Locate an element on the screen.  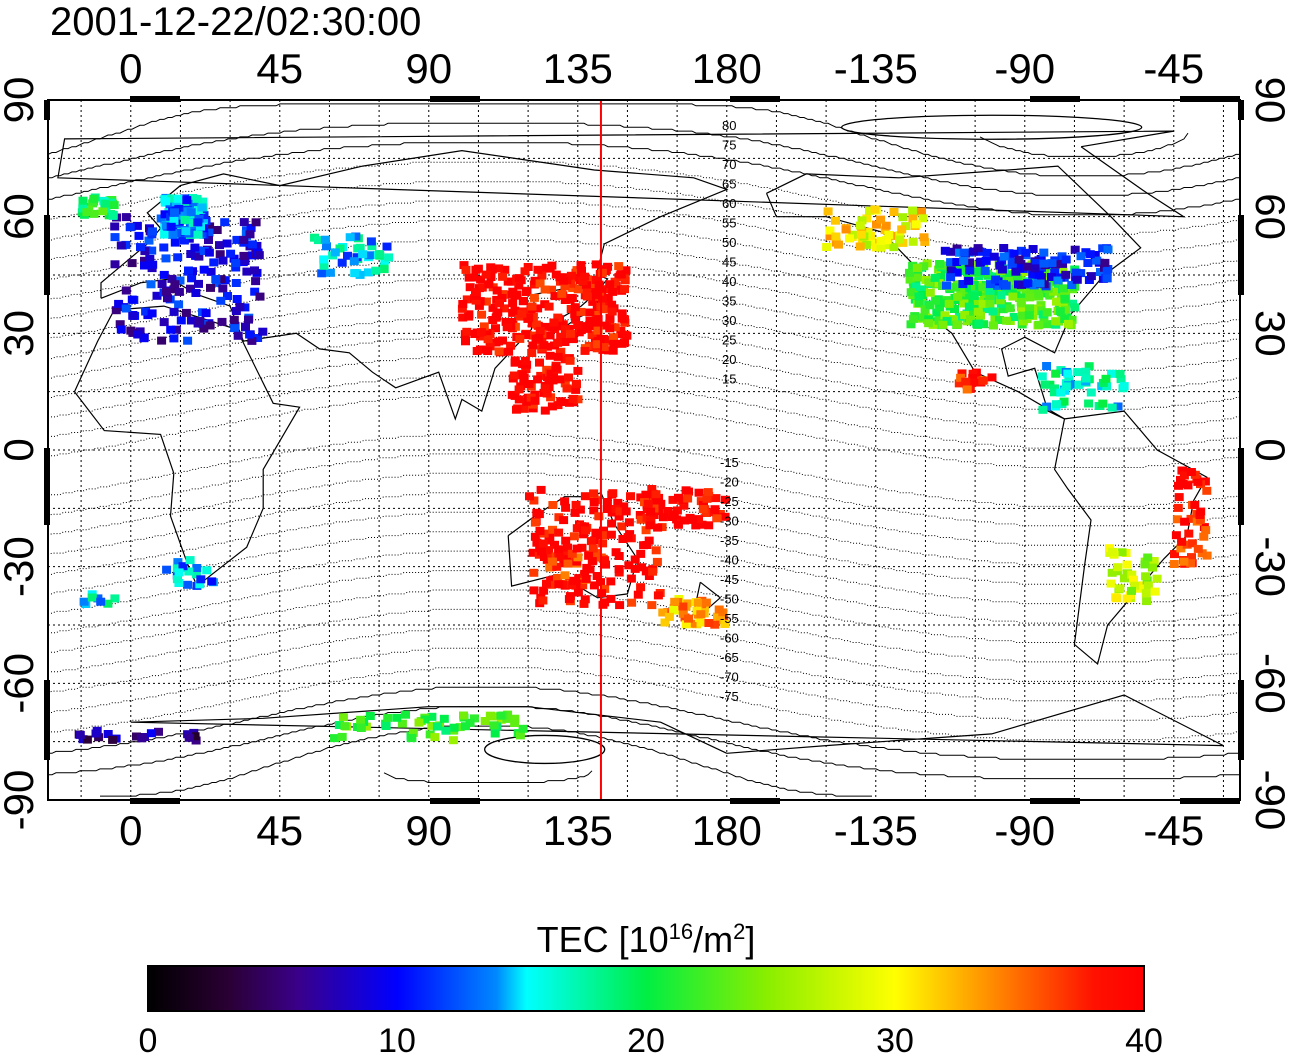
lon-tick-label-bottom: -90 is located at coordinates (1024, 830).